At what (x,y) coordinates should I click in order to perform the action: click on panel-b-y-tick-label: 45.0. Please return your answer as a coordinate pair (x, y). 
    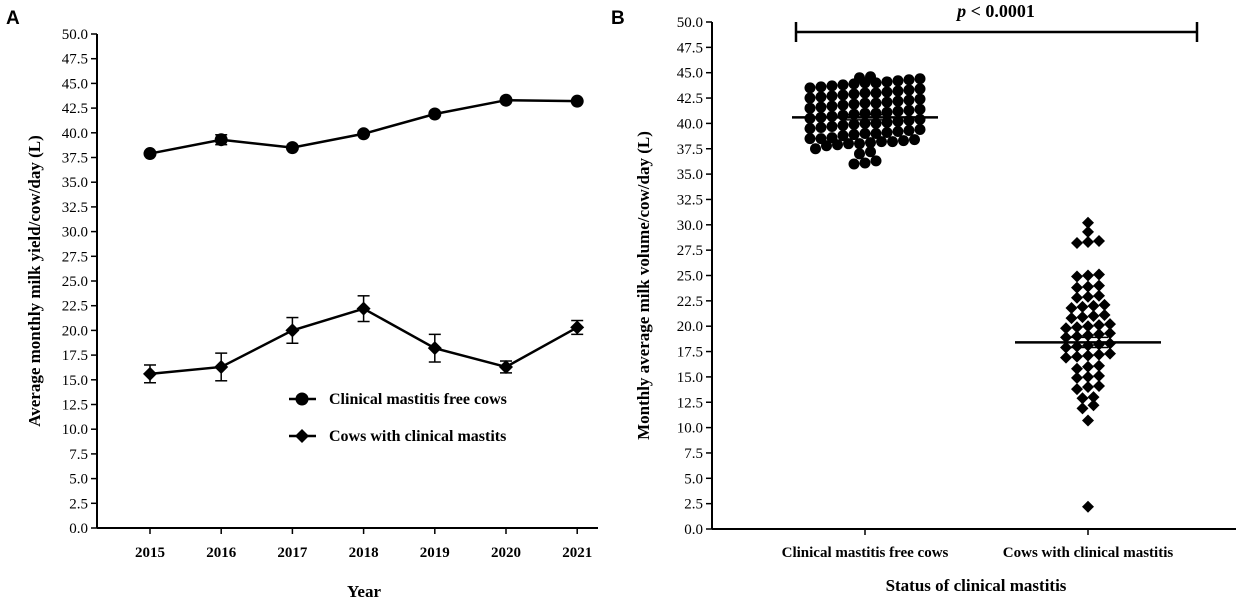
    Looking at the image, I should click on (690, 74).